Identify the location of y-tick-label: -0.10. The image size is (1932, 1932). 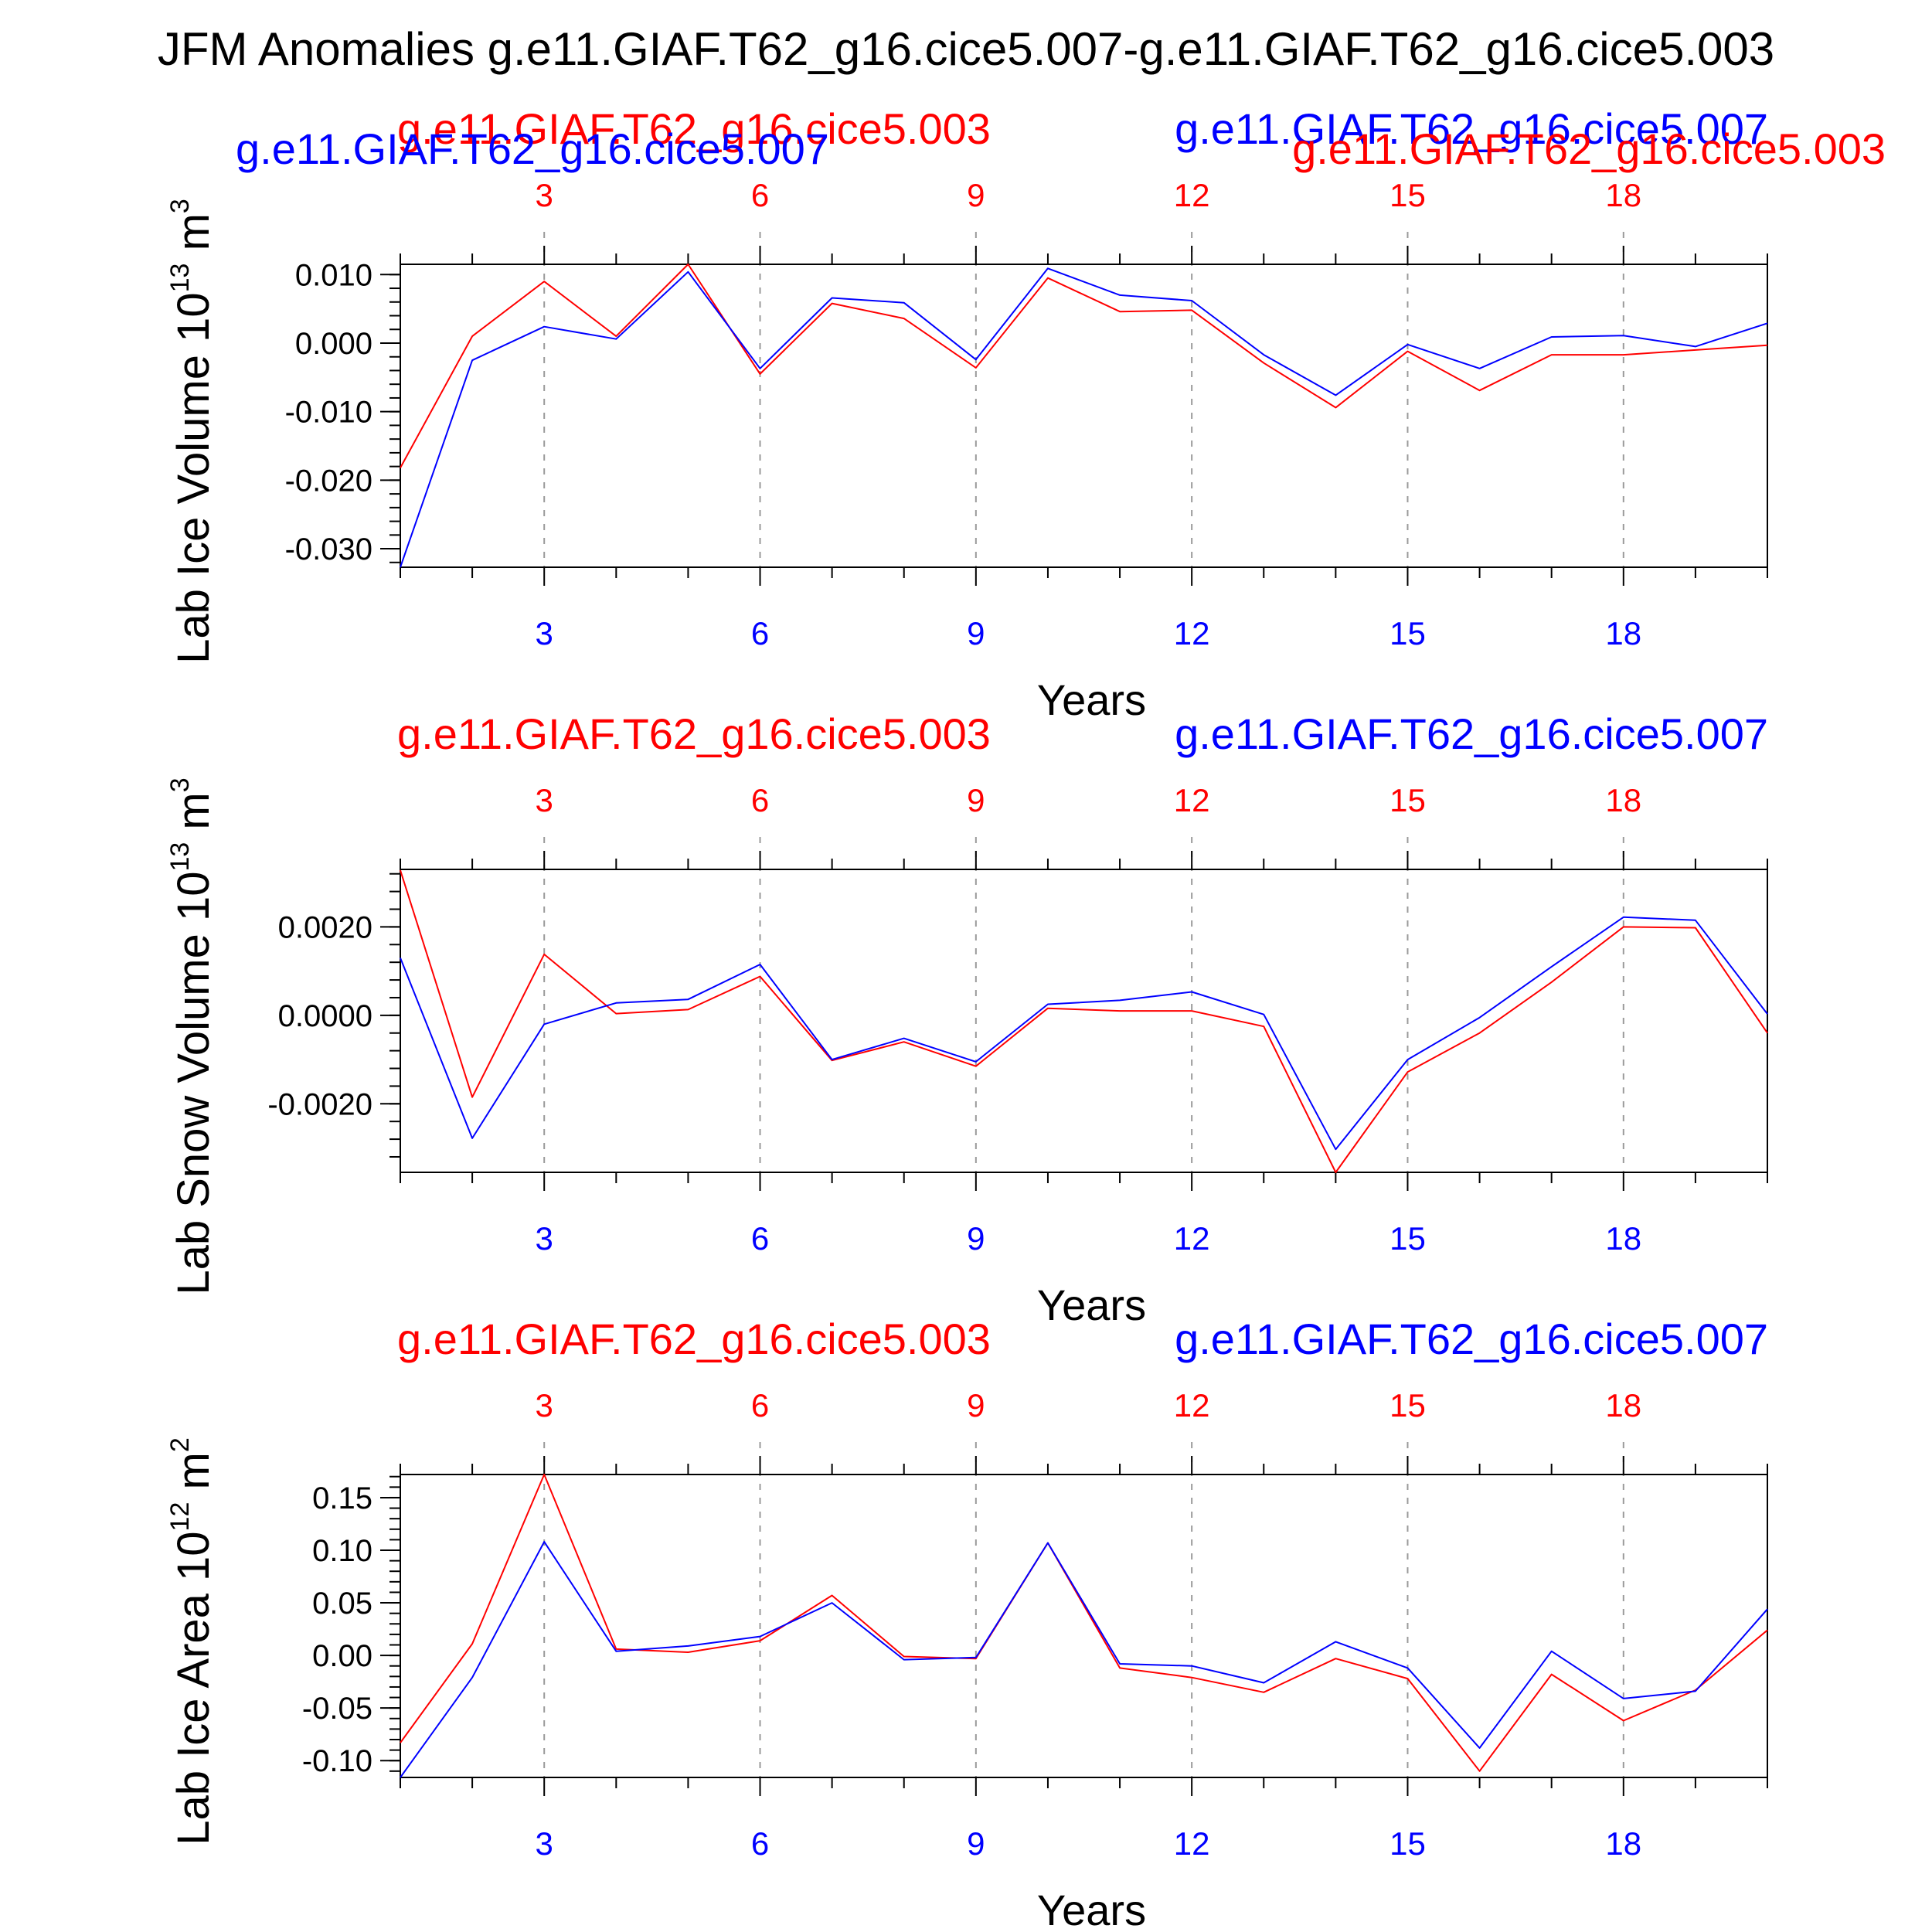
(337, 1761).